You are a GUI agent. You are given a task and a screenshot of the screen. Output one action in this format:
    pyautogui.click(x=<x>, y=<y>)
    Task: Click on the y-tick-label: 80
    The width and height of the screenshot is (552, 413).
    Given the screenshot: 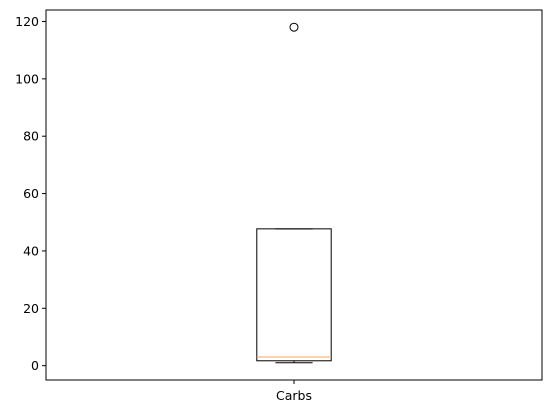 What is the action you would take?
    pyautogui.click(x=31, y=136)
    